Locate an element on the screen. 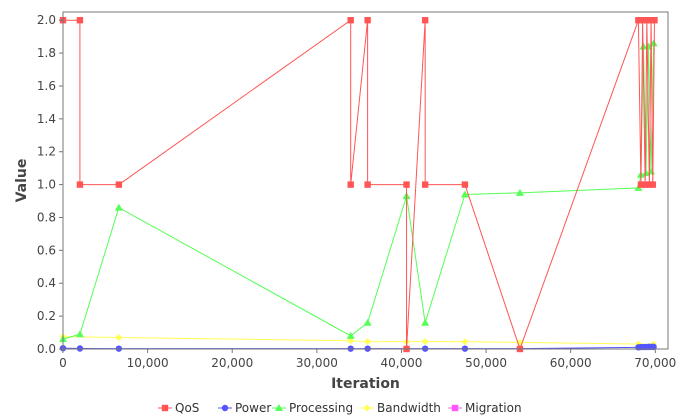 The width and height of the screenshot is (680, 420). y-tick-label: 2.0 is located at coordinates (46, 20).